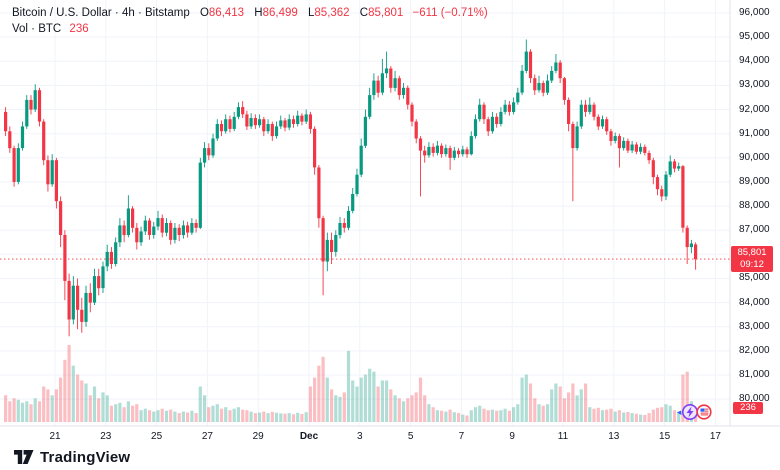 The height and width of the screenshot is (470, 780). What do you see at coordinates (450, 13) in the screenshot?
I see `change-value: −611 (−0.71%)` at bounding box center [450, 13].